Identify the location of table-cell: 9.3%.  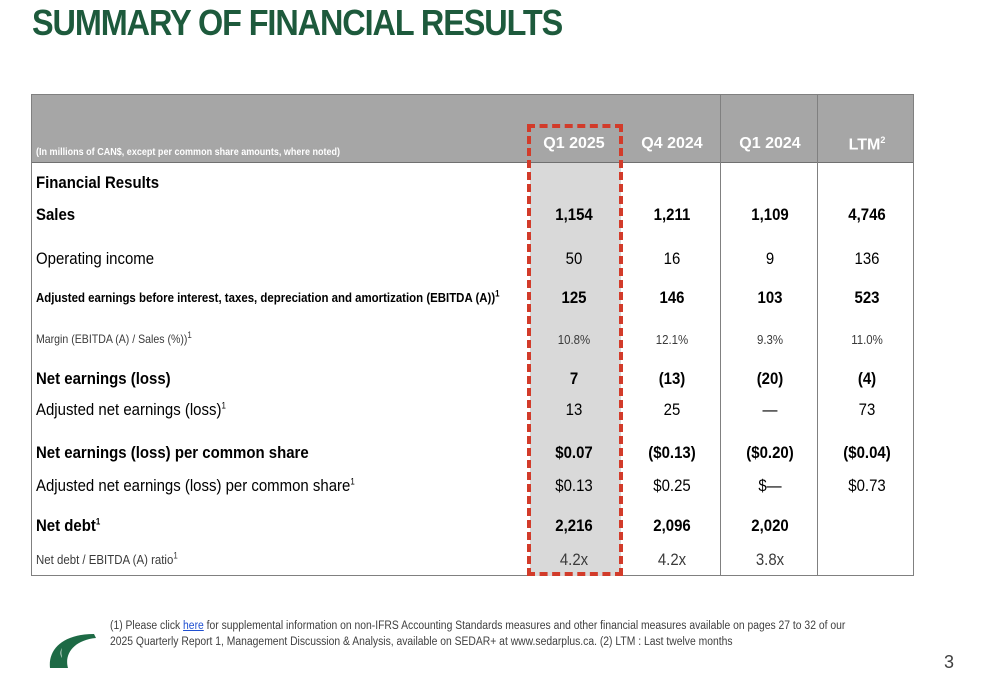
(770, 339).